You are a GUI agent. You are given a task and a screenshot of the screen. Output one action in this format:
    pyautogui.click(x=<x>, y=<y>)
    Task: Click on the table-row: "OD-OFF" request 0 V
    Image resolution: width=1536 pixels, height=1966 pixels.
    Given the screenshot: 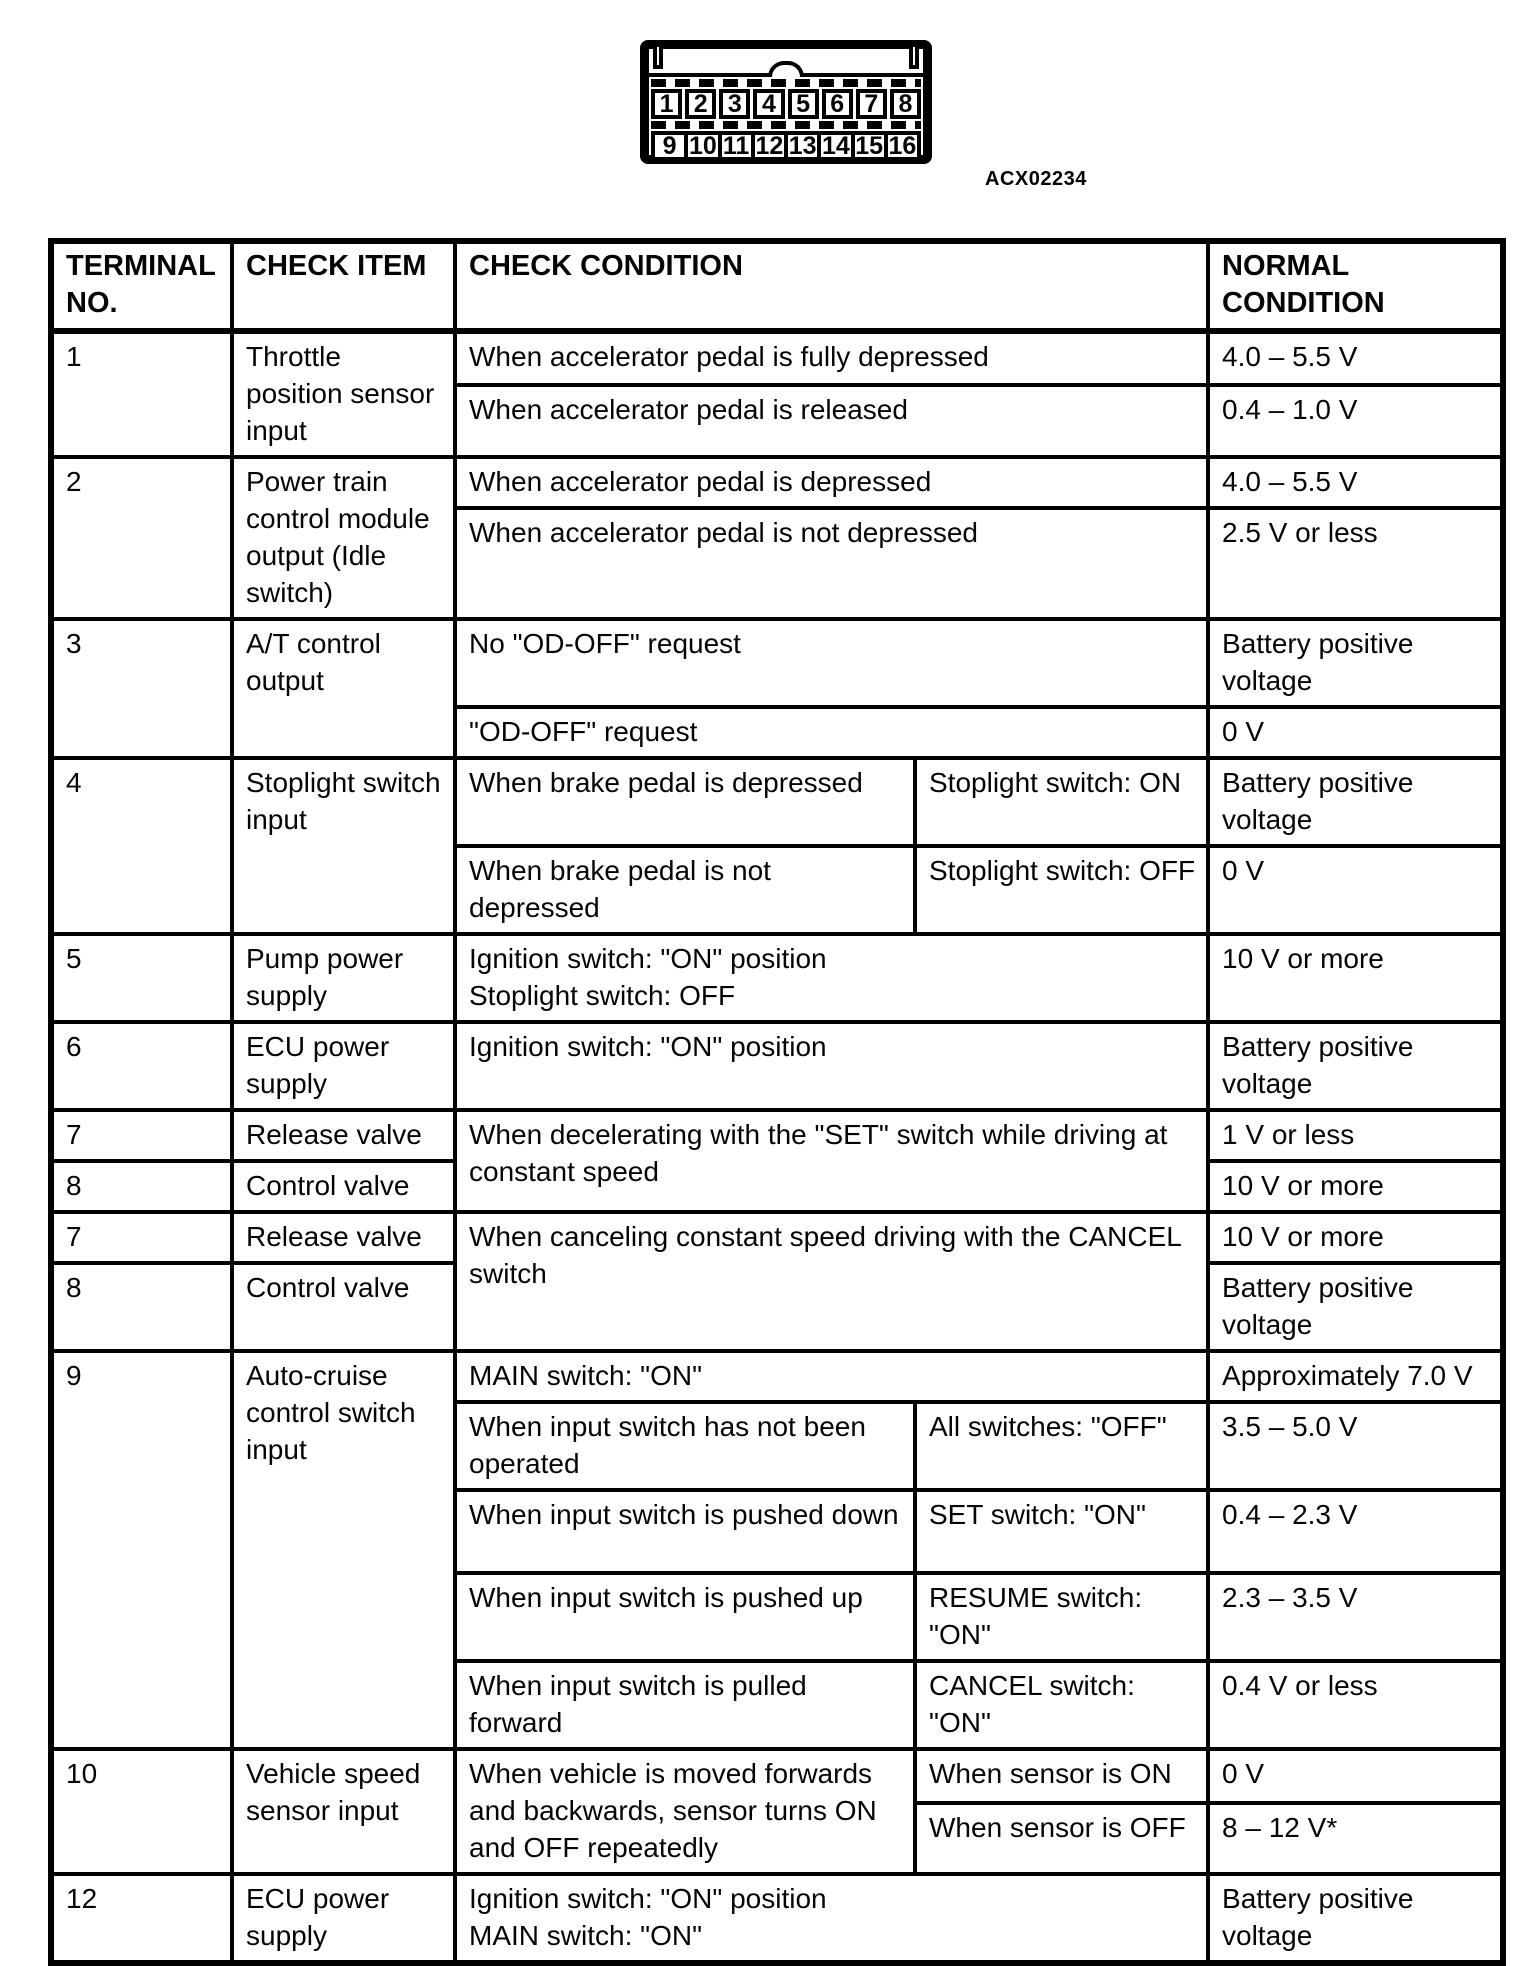 What is the action you would take?
    pyautogui.click(x=778, y=732)
    